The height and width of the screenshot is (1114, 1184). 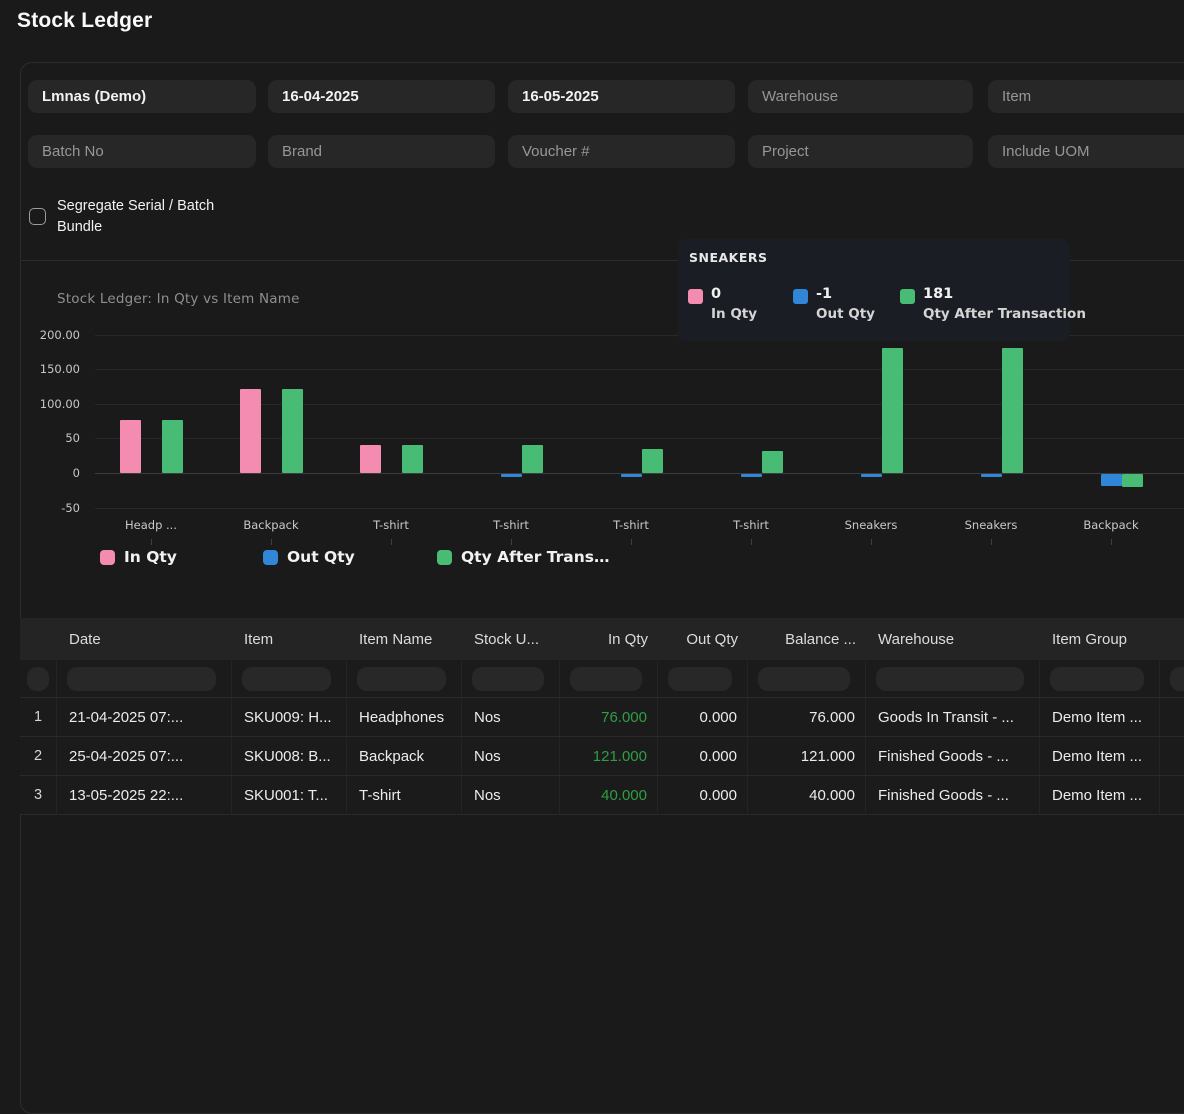 What do you see at coordinates (703, 639) in the screenshot?
I see `column-header-out-qty: Out Qty` at bounding box center [703, 639].